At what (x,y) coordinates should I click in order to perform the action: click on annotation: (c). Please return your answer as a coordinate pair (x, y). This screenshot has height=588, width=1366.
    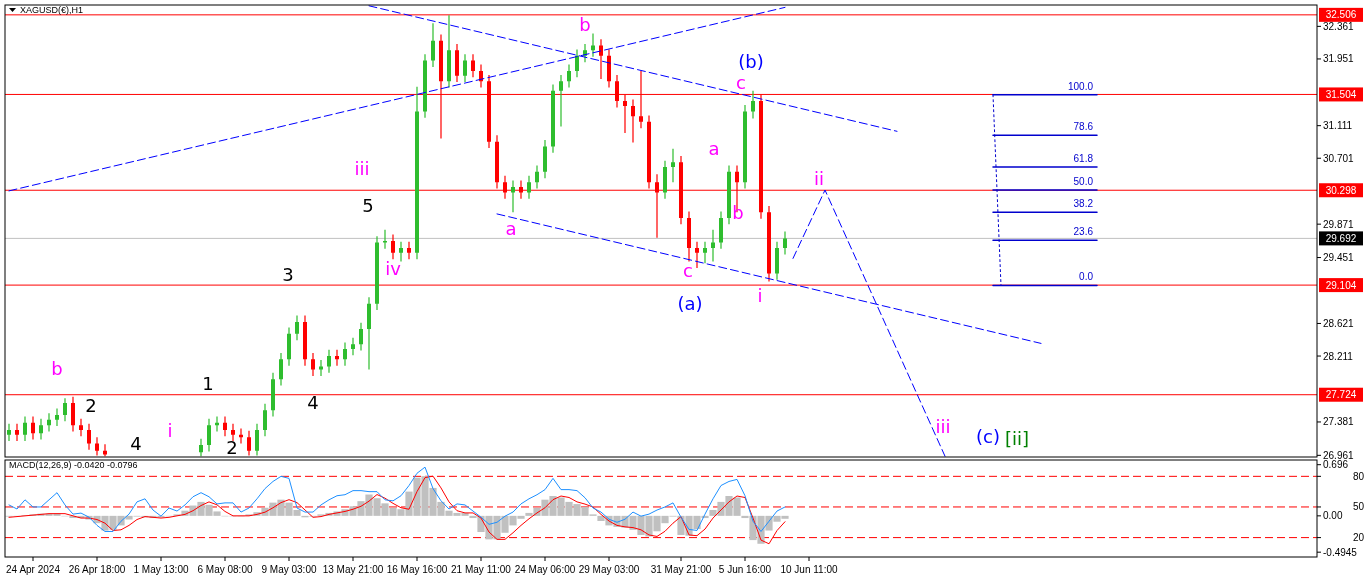
    Looking at the image, I should click on (988, 436).